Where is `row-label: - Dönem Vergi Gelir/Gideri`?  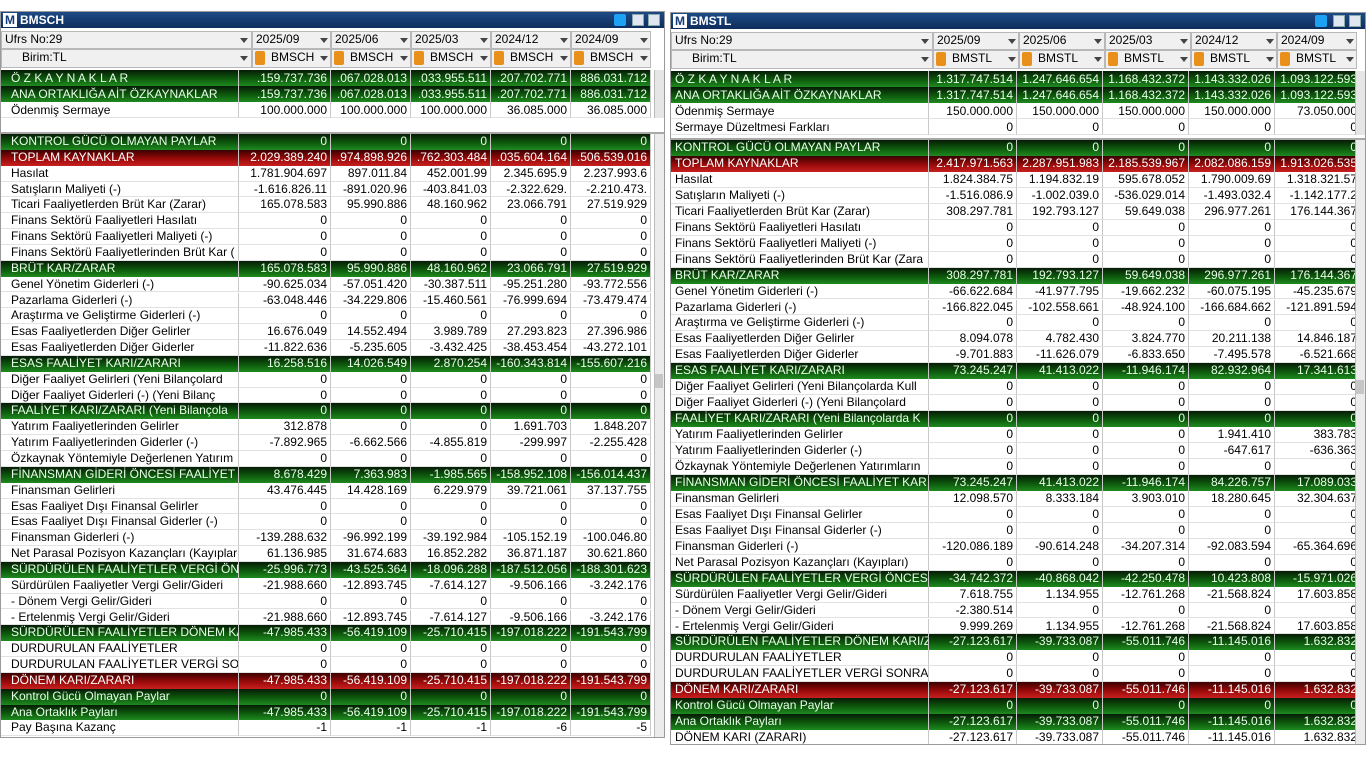 row-label: - Dönem Vergi Gelir/Gideri is located at coordinates (120, 601).